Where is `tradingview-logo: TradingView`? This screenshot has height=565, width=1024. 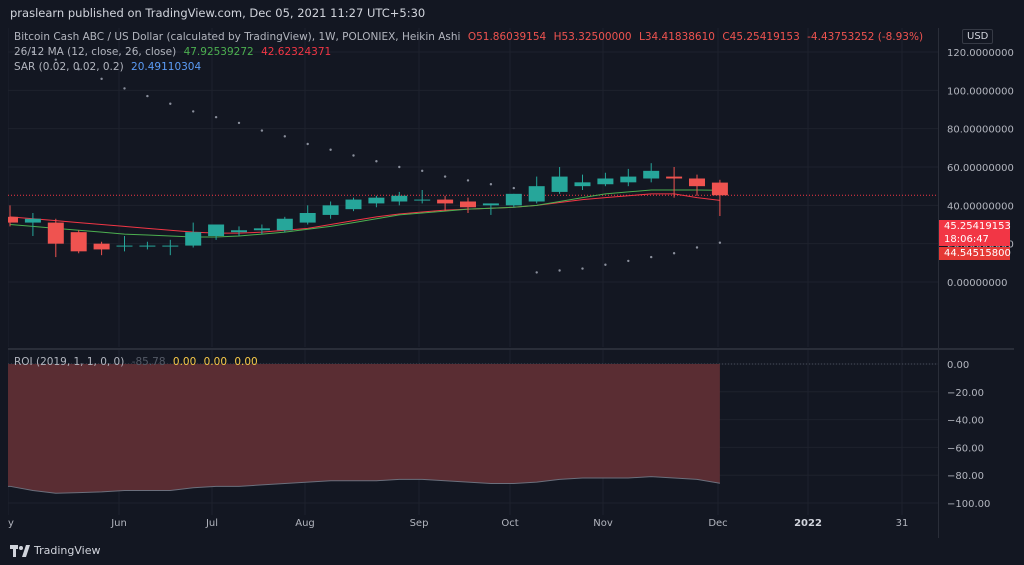
tradingview-logo: TradingView is located at coordinates (55, 550).